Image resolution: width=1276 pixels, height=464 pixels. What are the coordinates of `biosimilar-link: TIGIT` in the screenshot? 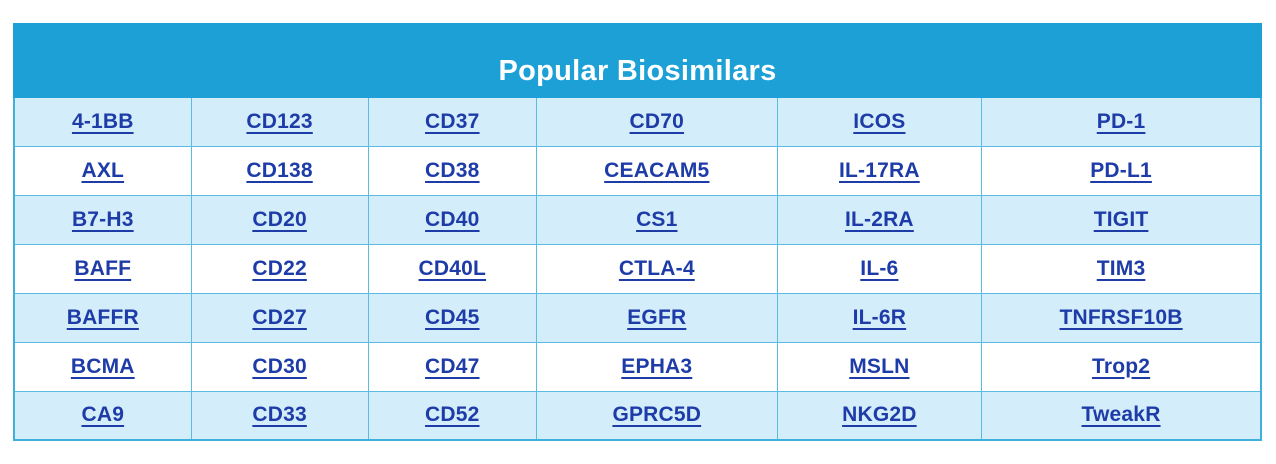 It's located at (1121, 219).